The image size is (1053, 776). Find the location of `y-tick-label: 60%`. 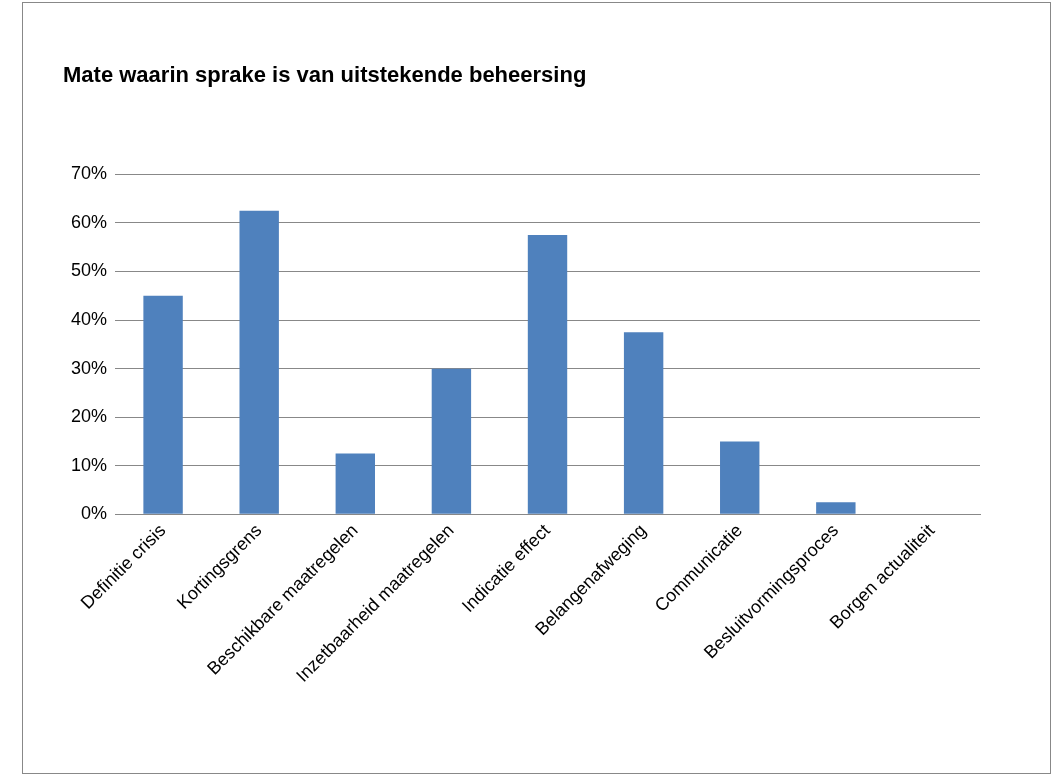

y-tick-label: 60% is located at coordinates (89, 221).